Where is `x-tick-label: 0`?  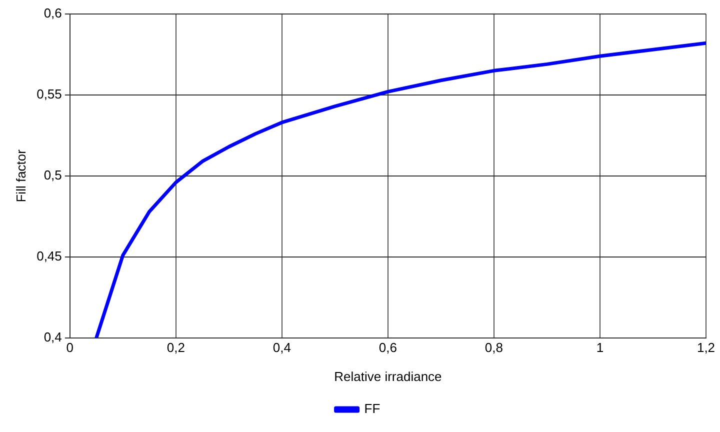 x-tick-label: 0 is located at coordinates (70, 348).